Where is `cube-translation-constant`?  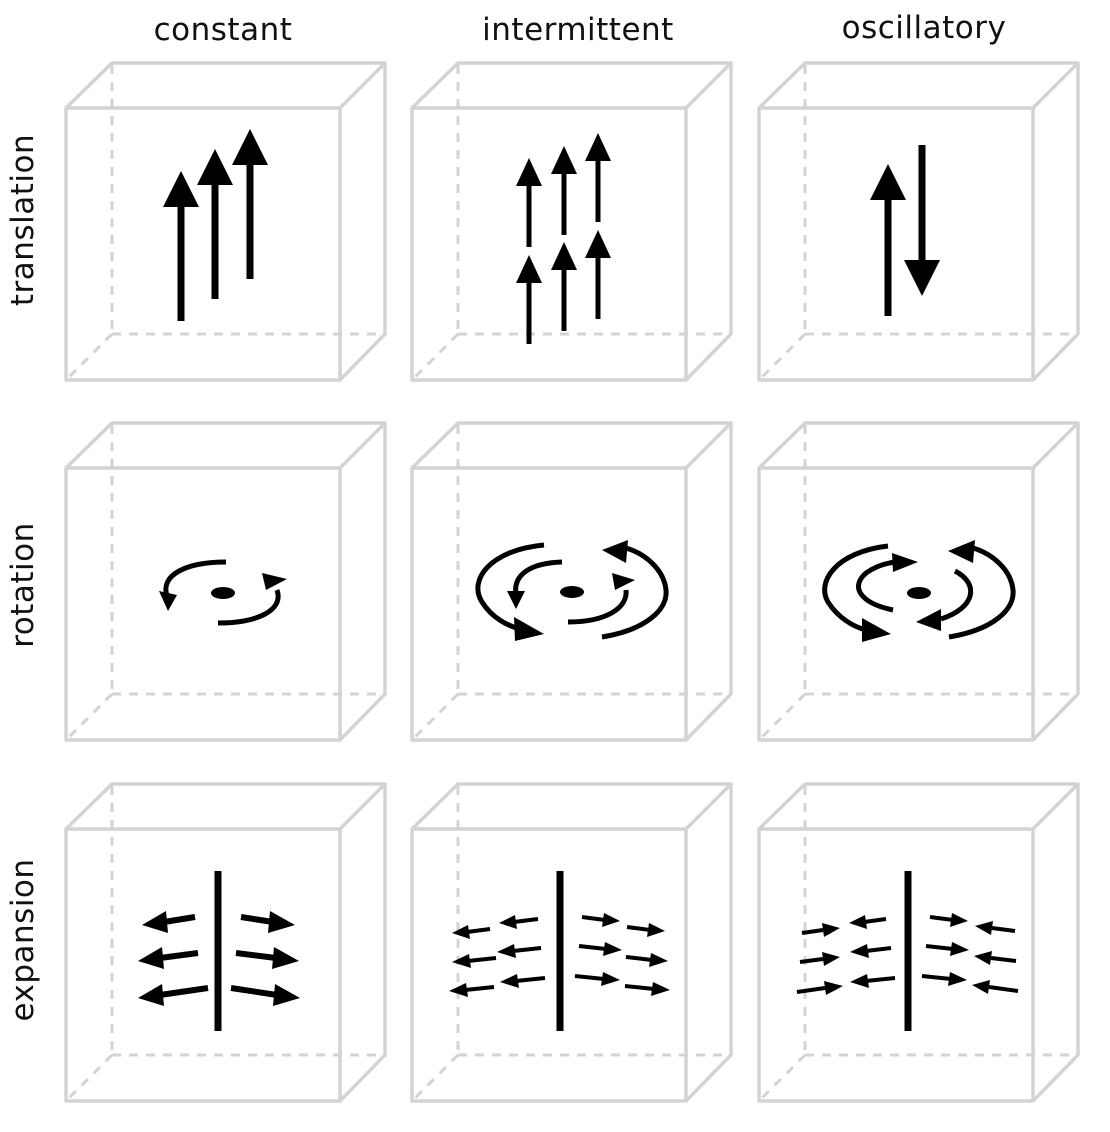
cube-translation-constant is located at coordinates (225, 221).